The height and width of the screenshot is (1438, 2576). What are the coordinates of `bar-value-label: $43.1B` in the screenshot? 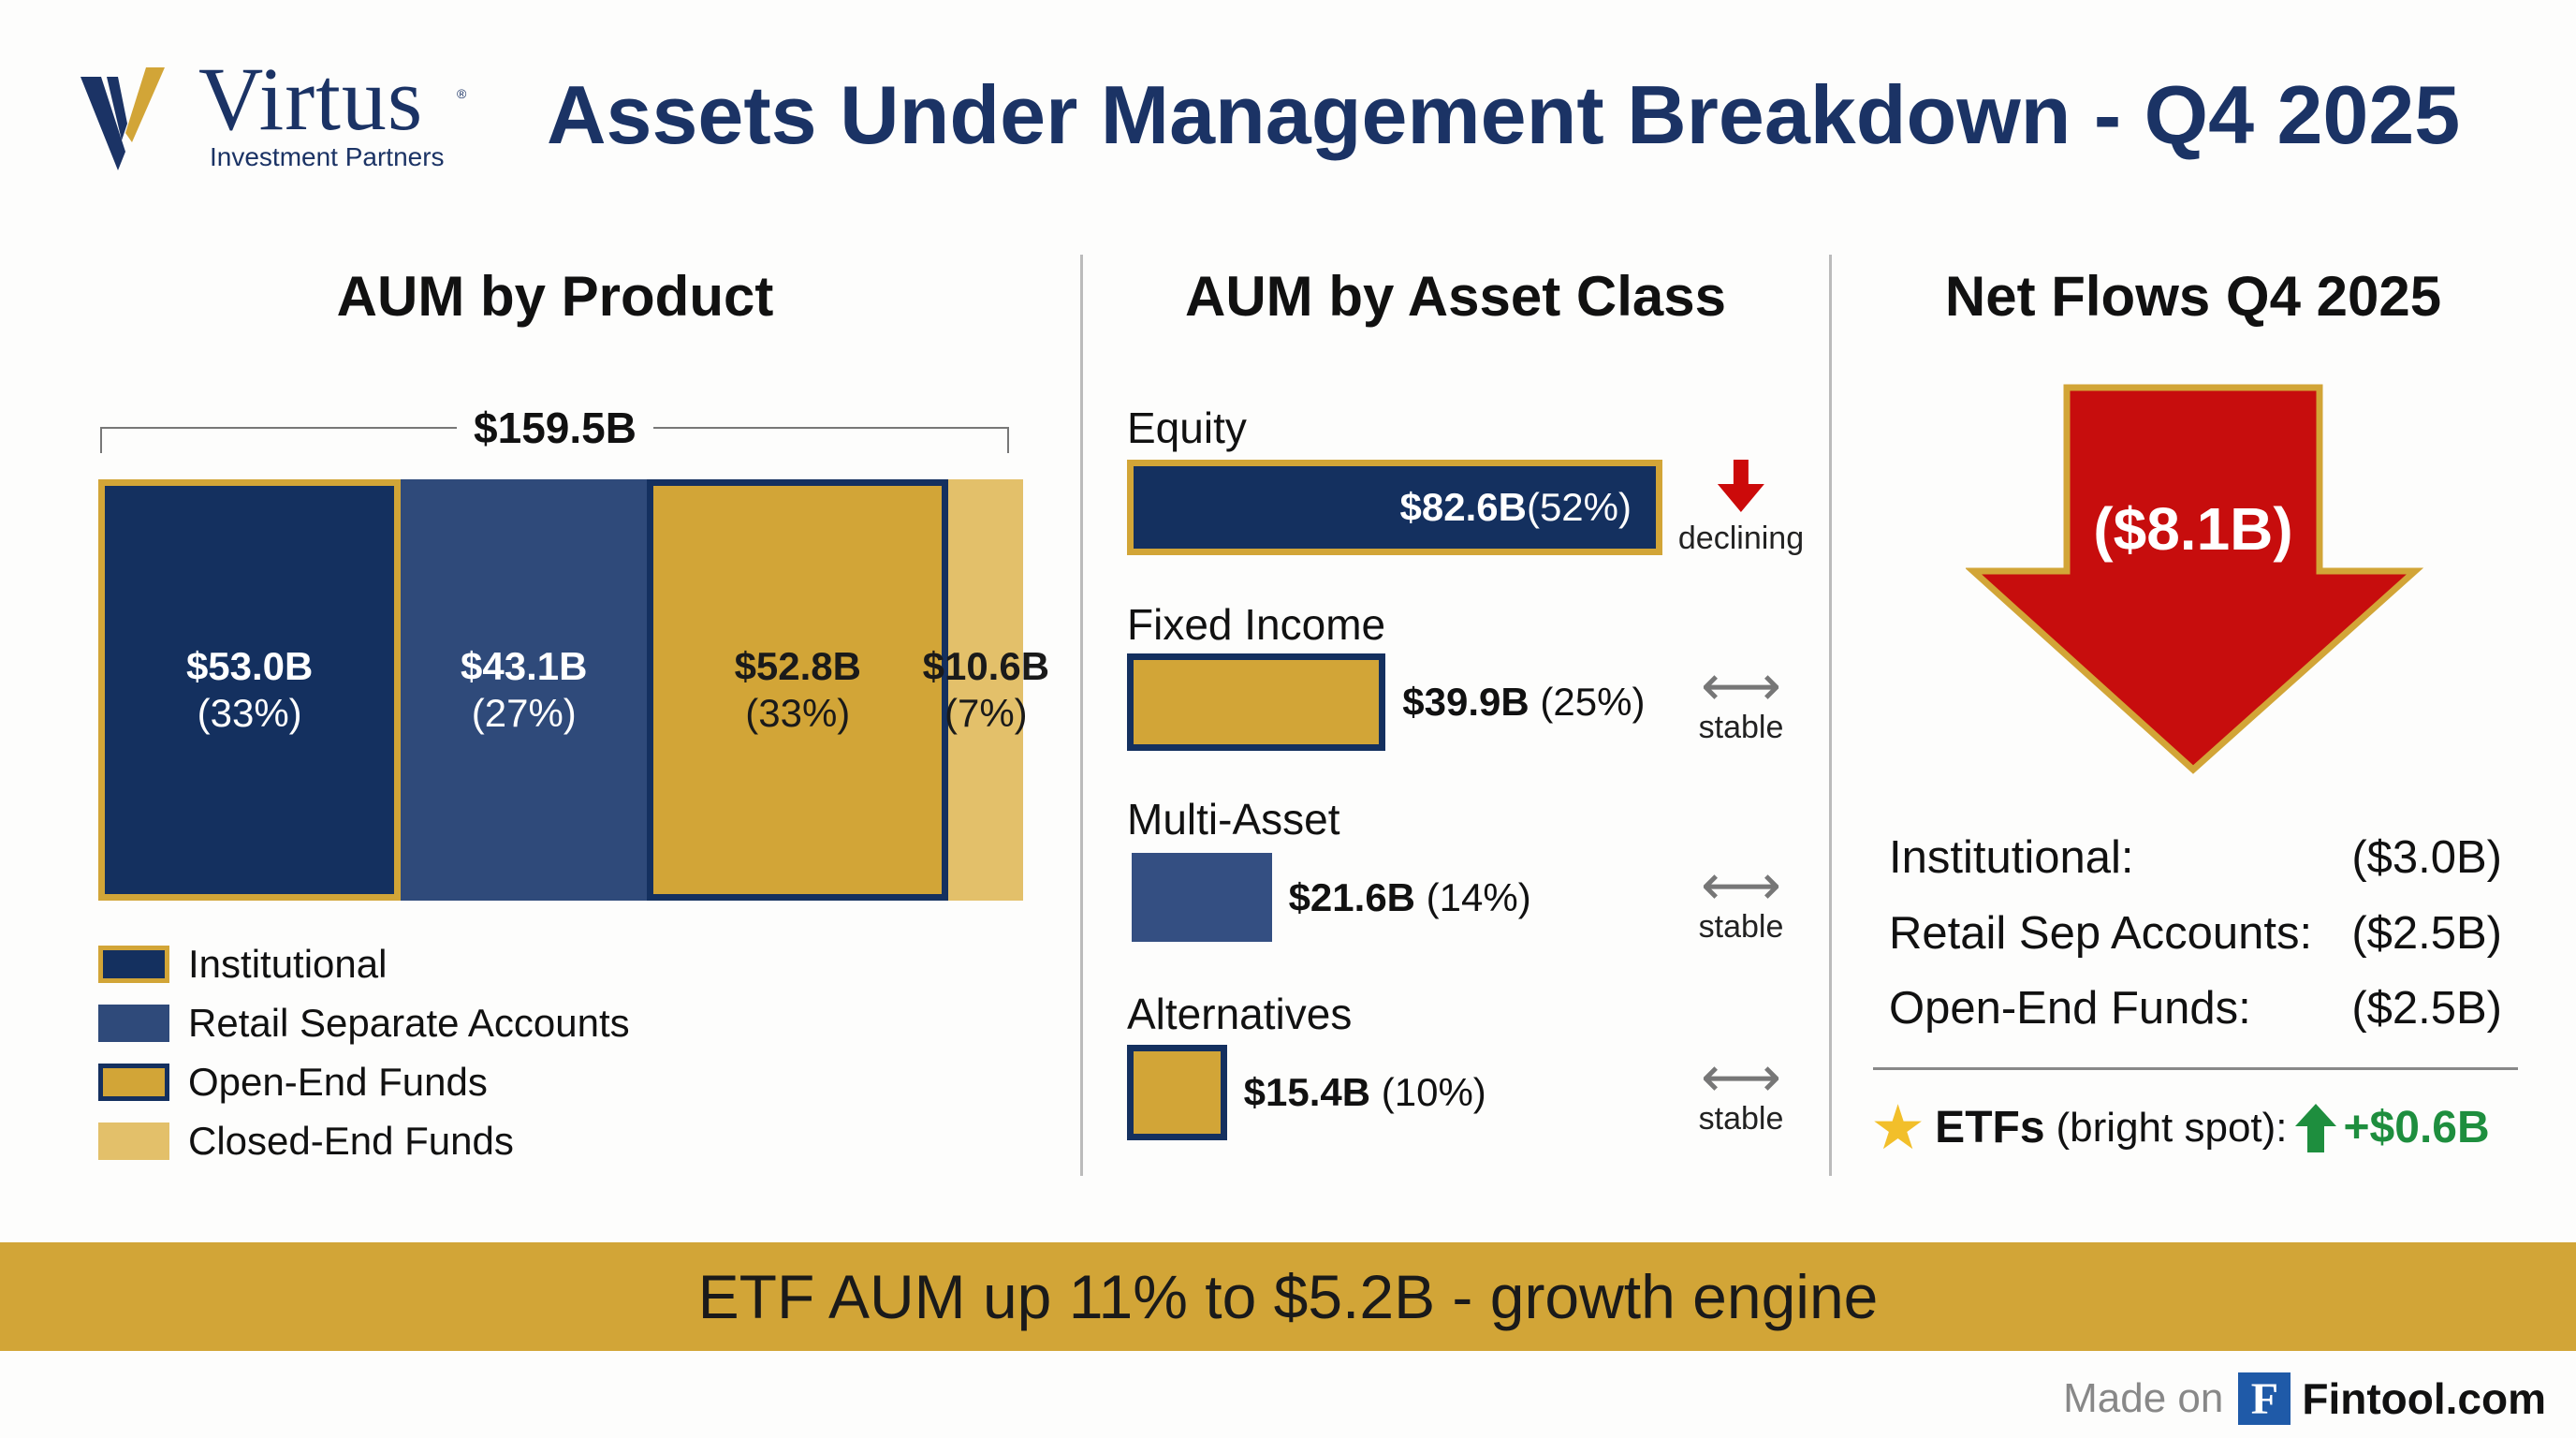 It's located at (524, 666).